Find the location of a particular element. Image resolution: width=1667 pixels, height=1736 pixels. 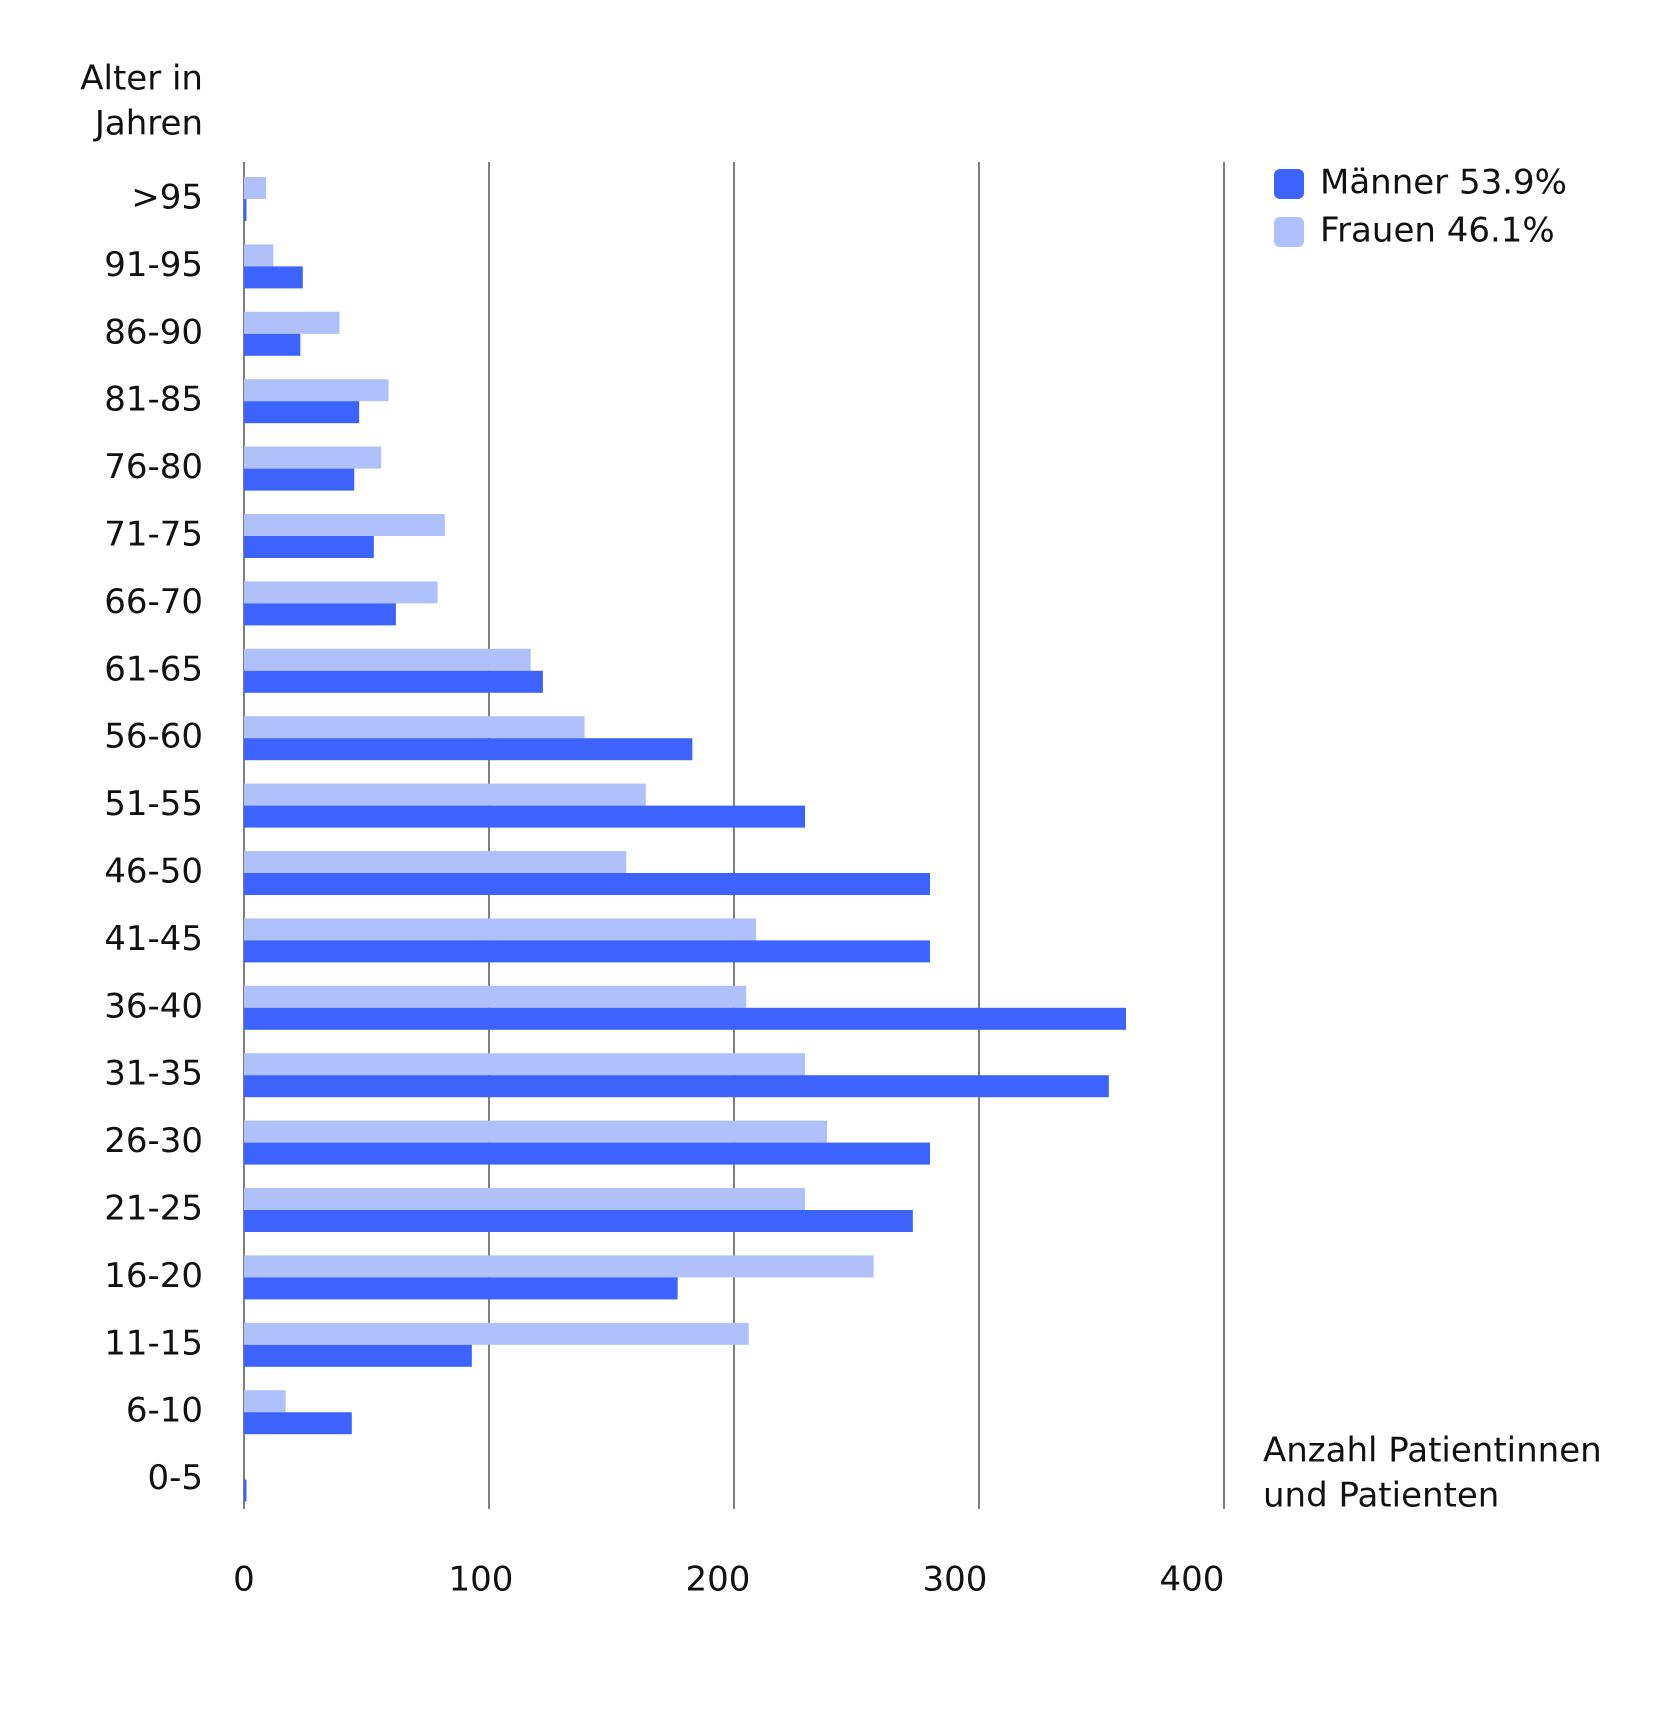

y-tick-label: 36-40 is located at coordinates (153, 1006).